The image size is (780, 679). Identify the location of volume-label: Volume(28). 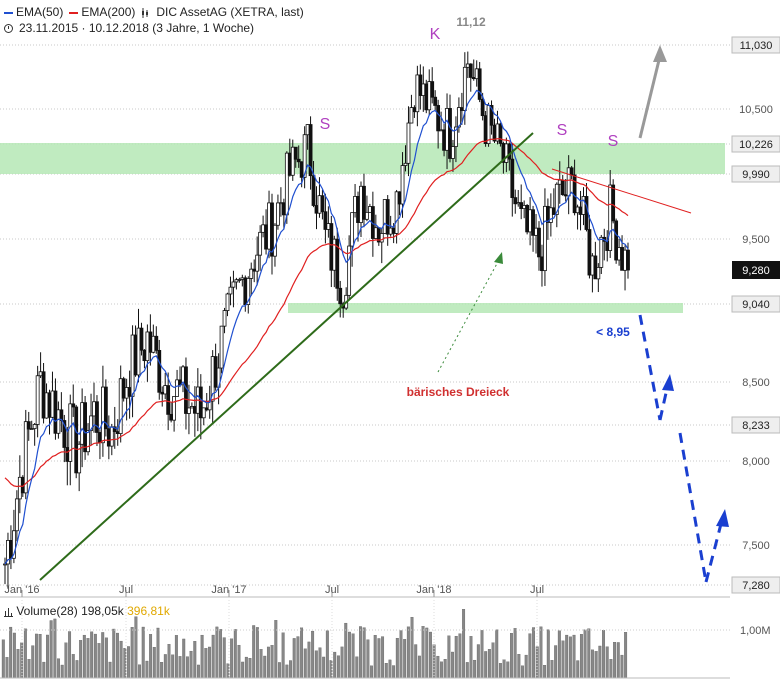
(47, 611).